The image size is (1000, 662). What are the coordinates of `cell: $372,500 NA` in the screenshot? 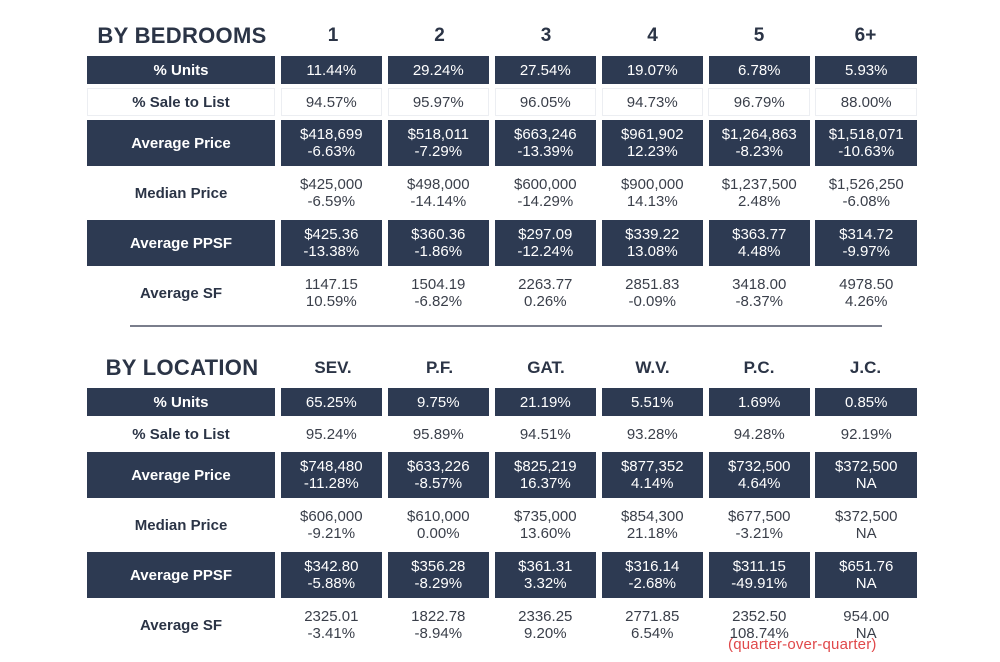 It's located at (866, 525).